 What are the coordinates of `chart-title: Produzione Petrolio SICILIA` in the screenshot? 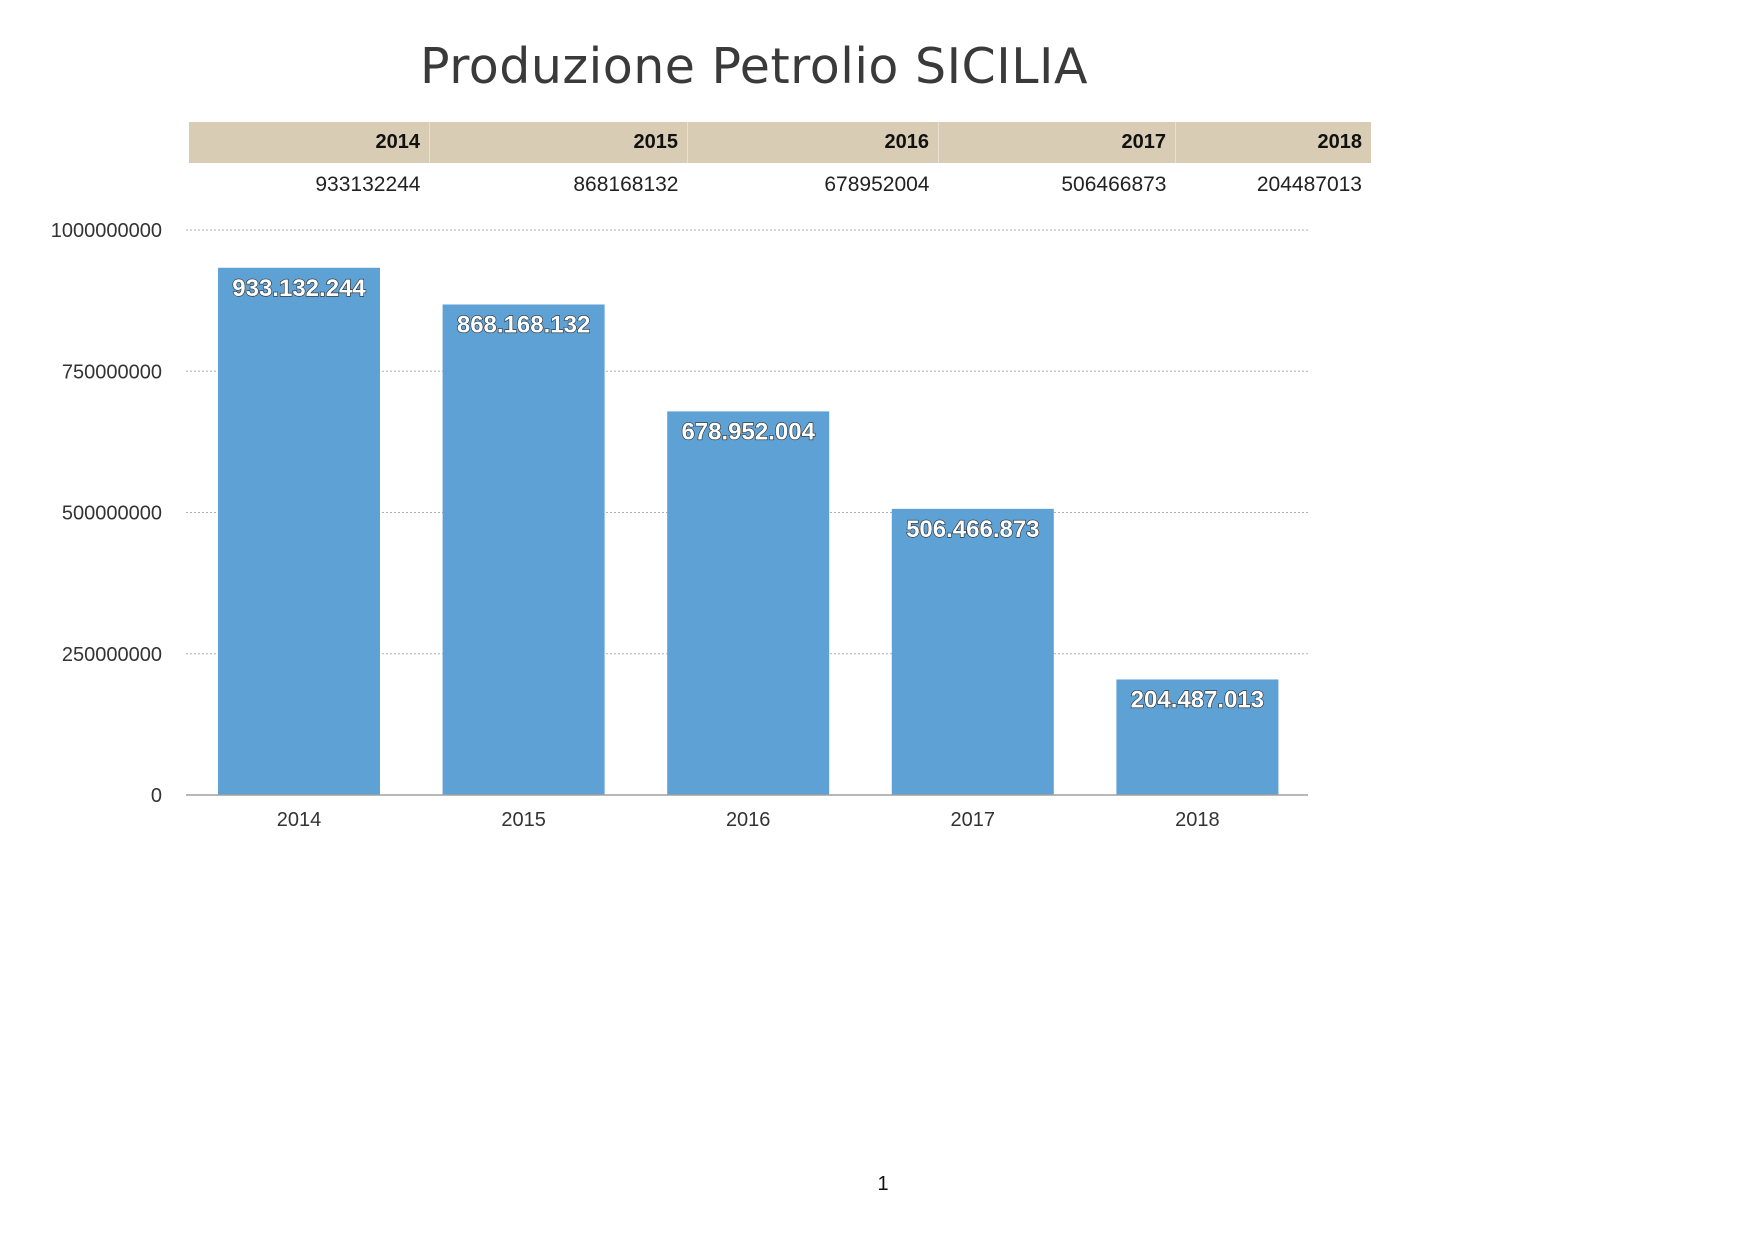 It's located at (754, 66).